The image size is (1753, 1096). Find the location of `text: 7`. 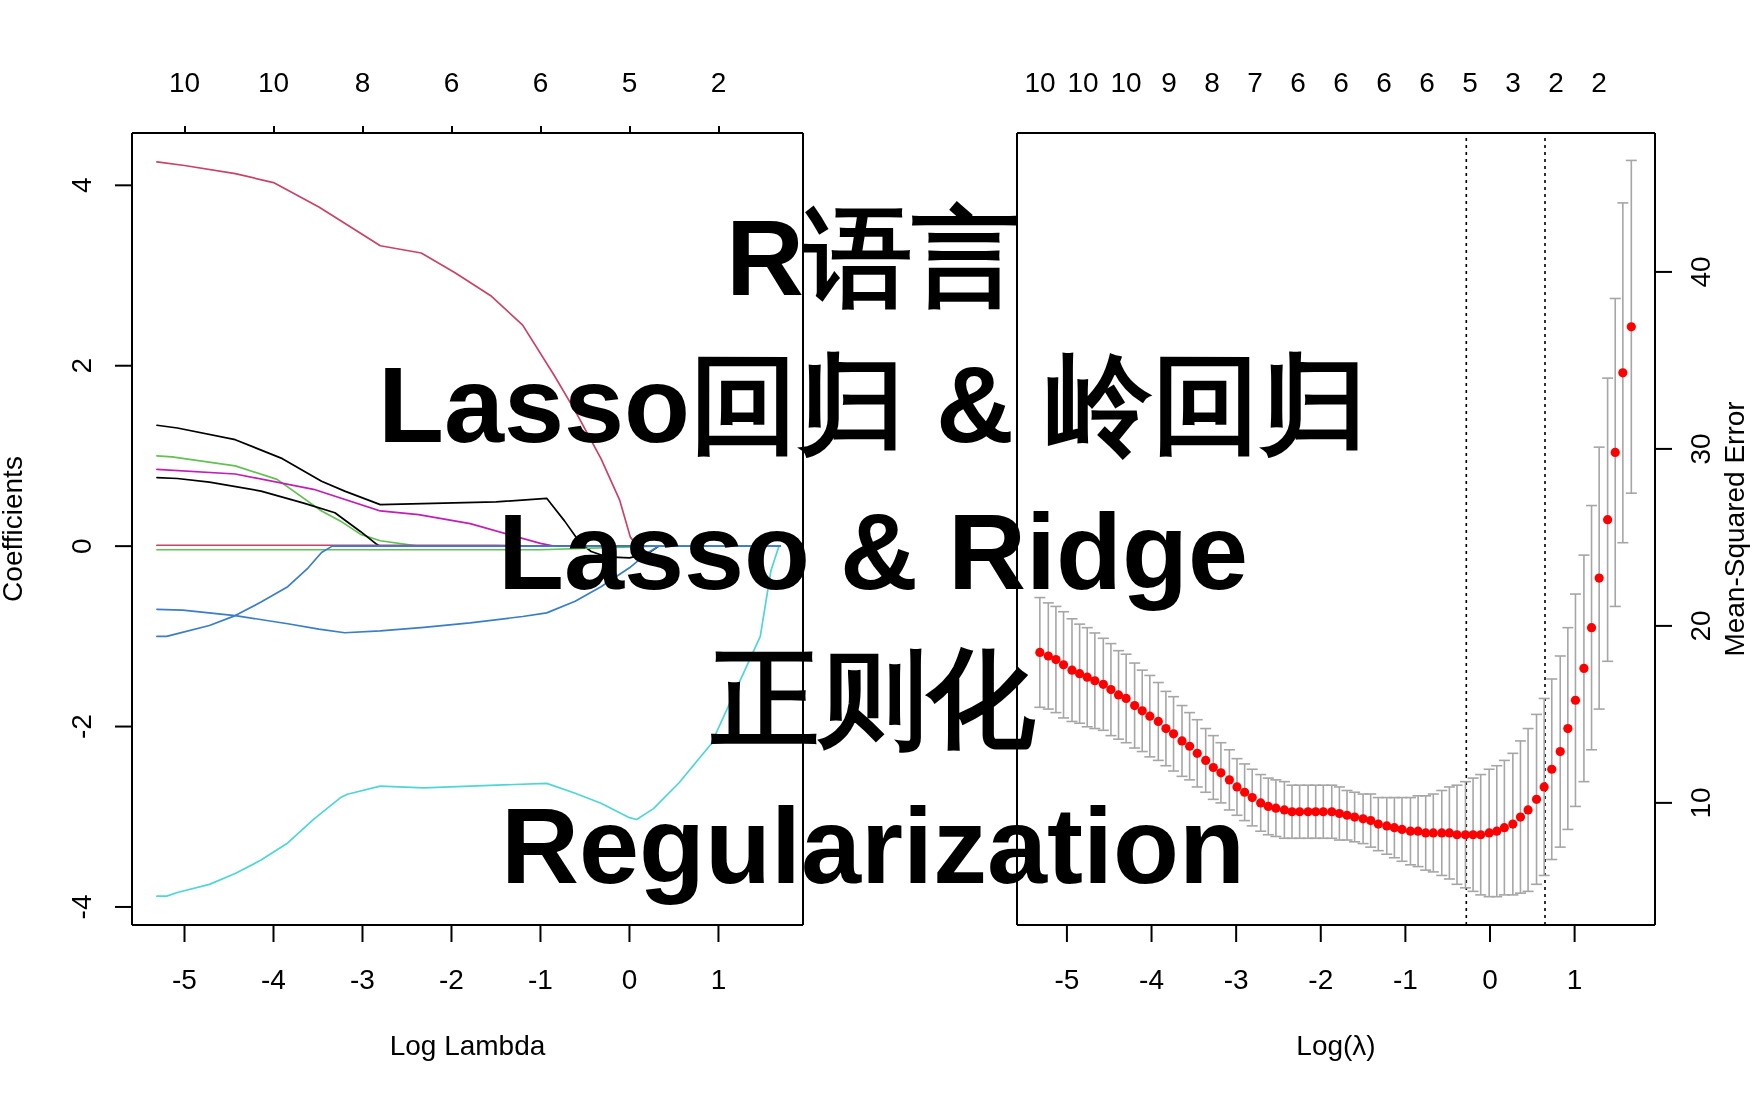

text: 7 is located at coordinates (1255, 82).